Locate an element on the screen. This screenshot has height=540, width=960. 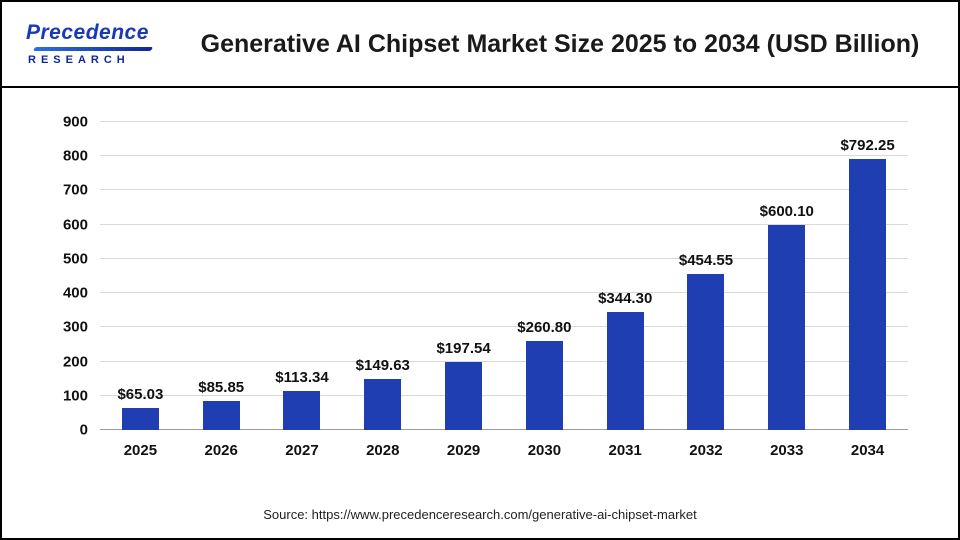
logo: Precedence RESEARCH is located at coordinates (111, 43).